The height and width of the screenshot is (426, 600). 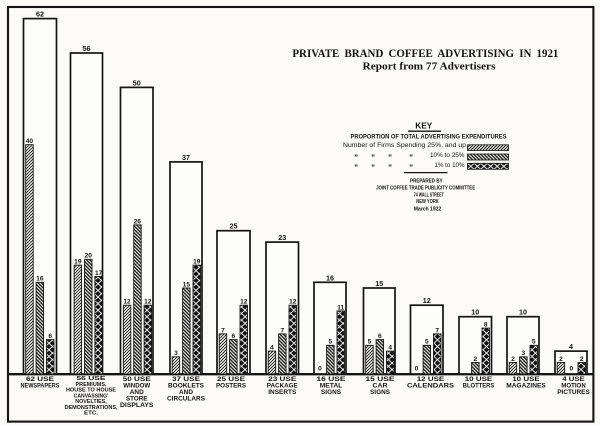 I want to click on svg-text: MOTION, so click(x=573, y=386).